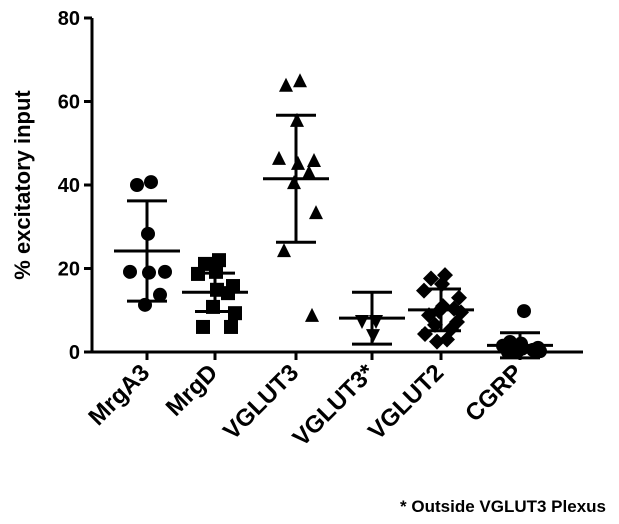 This screenshot has width=619, height=524. What do you see at coordinates (69, 103) in the screenshot?
I see `y-tick-label: 60` at bounding box center [69, 103].